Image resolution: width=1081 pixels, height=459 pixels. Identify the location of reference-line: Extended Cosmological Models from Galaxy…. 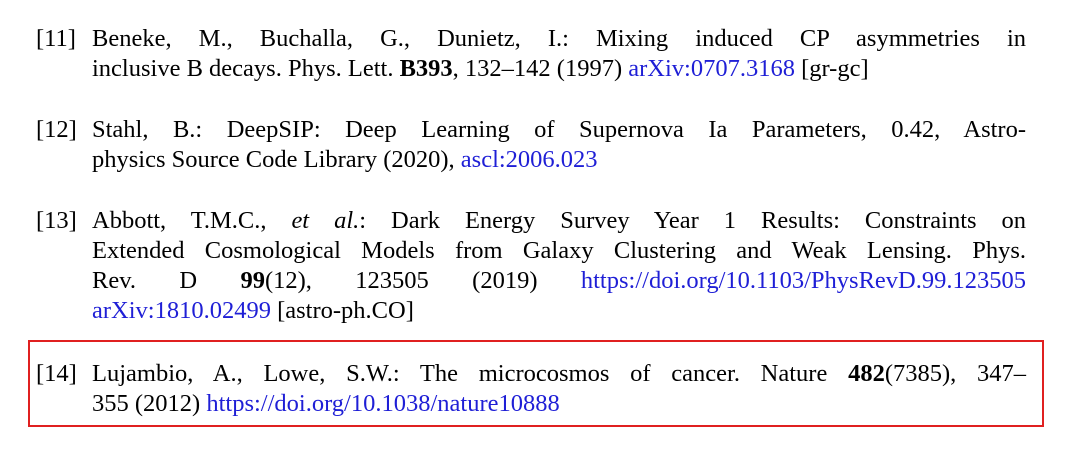
(559, 251).